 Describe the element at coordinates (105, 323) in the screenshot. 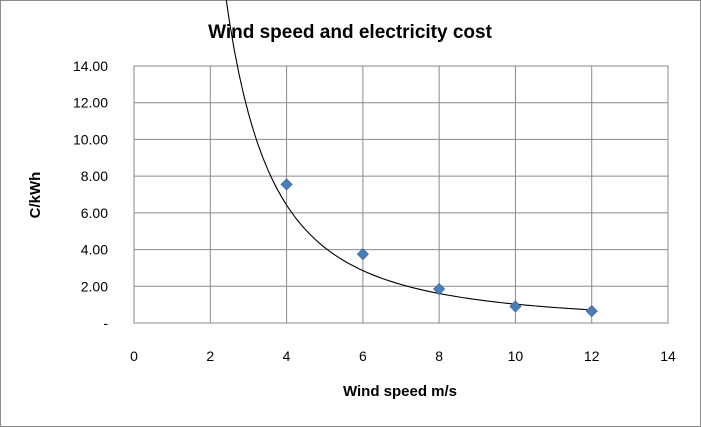

I see `y-tick-label: -` at that location.